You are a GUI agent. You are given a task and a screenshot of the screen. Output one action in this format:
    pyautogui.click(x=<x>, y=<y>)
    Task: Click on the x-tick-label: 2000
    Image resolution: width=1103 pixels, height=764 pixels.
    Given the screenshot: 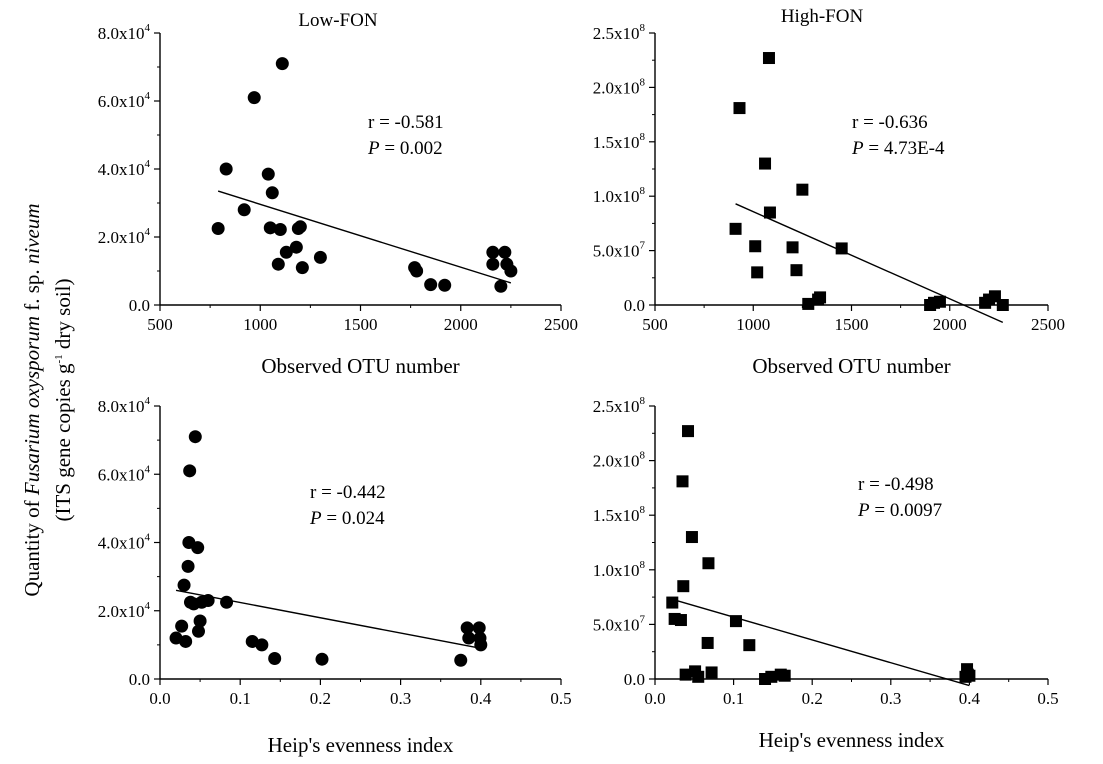 What is the action you would take?
    pyautogui.click(x=950, y=324)
    